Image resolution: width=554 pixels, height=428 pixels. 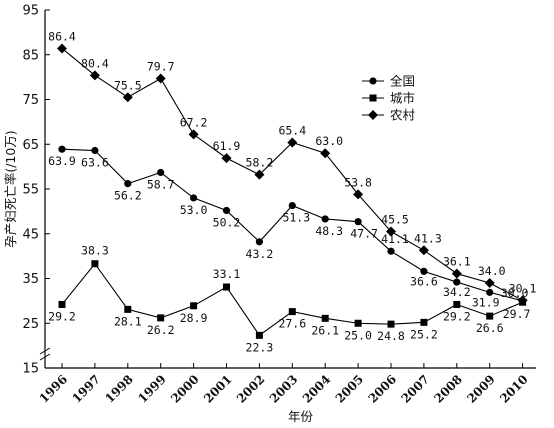 What do you see at coordinates (448, 389) in the screenshot?
I see `x-tick-label: 2008` at bounding box center [448, 389].